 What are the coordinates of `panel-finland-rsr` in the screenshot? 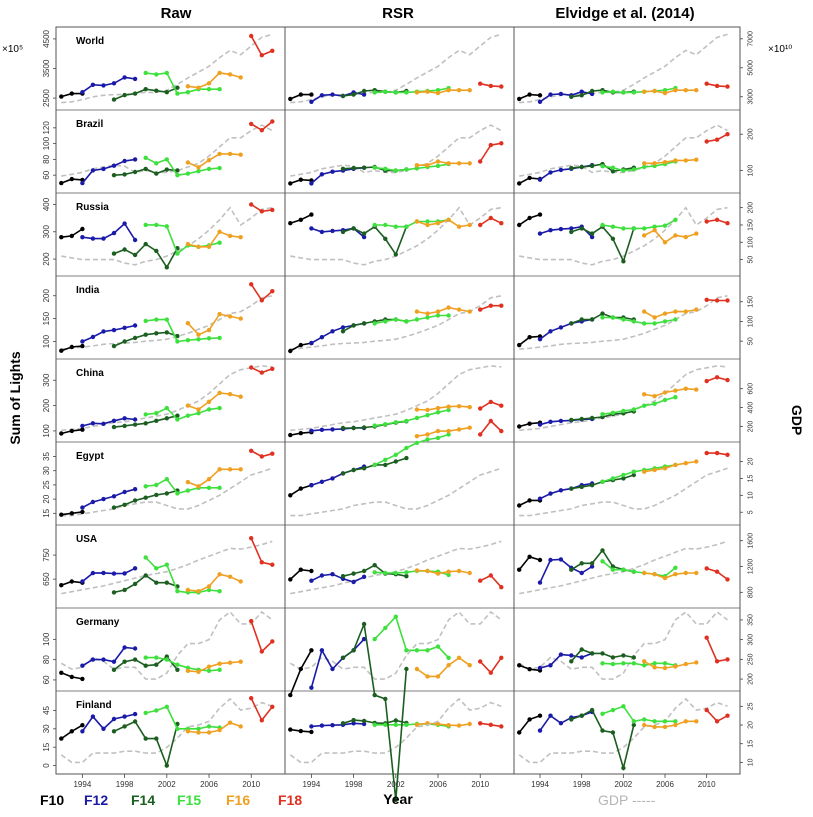 It's located at (396, 708).